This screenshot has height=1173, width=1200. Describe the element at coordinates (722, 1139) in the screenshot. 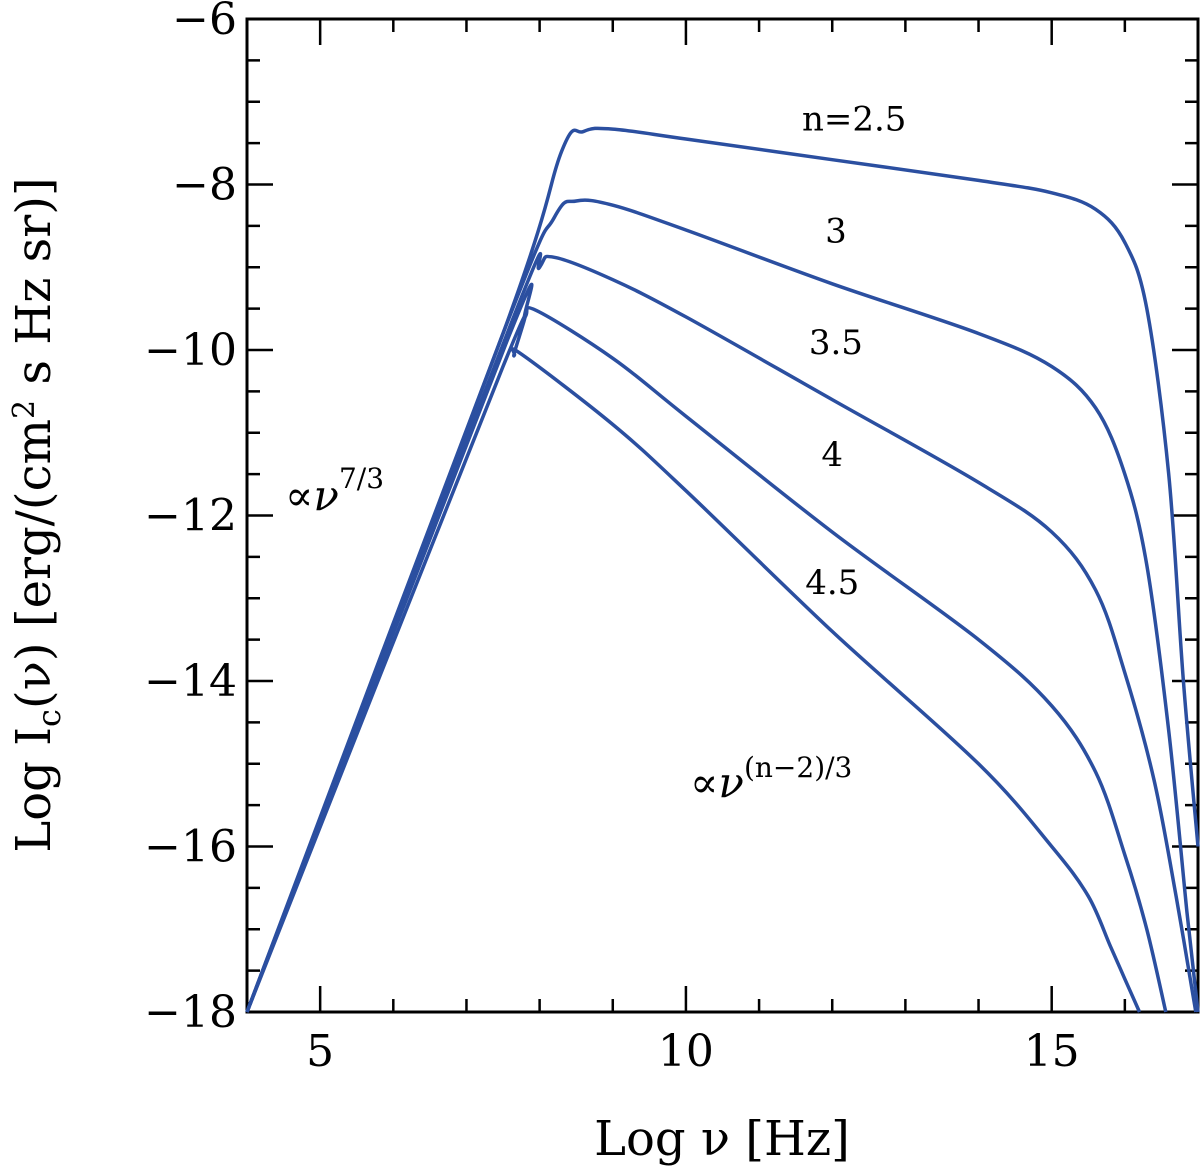

I see `x-axis-title: Log ν [Hz]` at that location.